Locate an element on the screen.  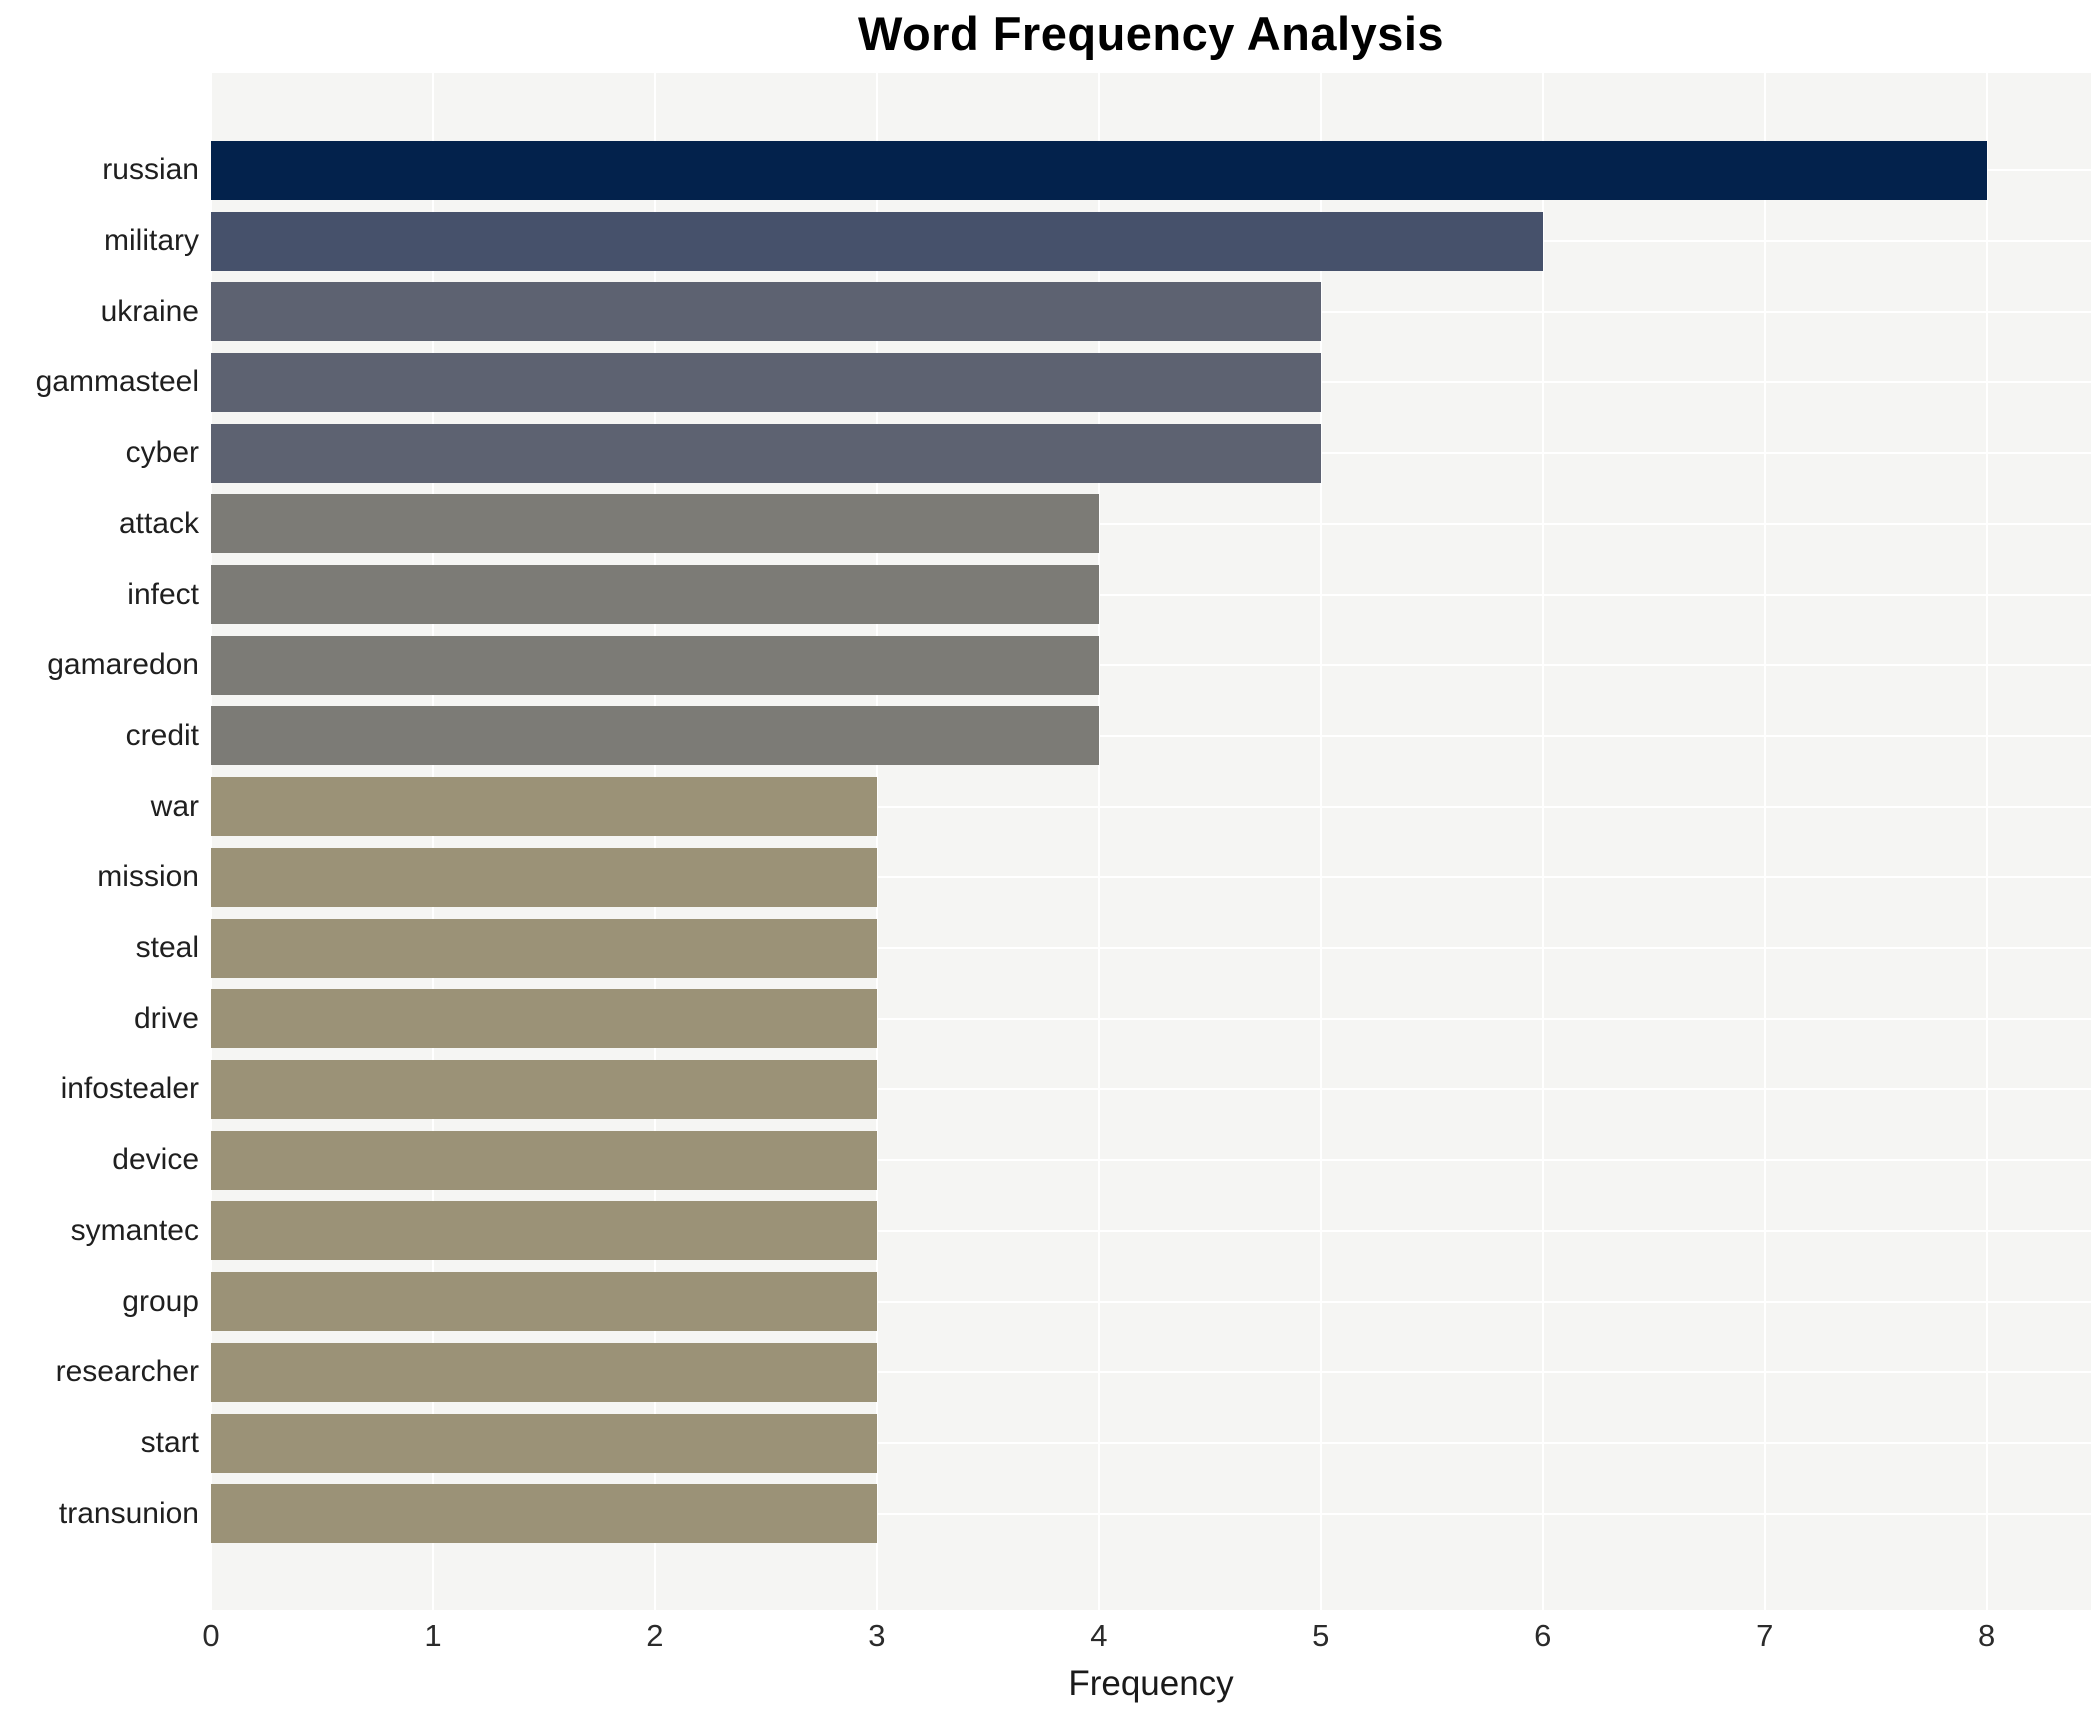
x-tick-label: 6 is located at coordinates (1543, 1635).